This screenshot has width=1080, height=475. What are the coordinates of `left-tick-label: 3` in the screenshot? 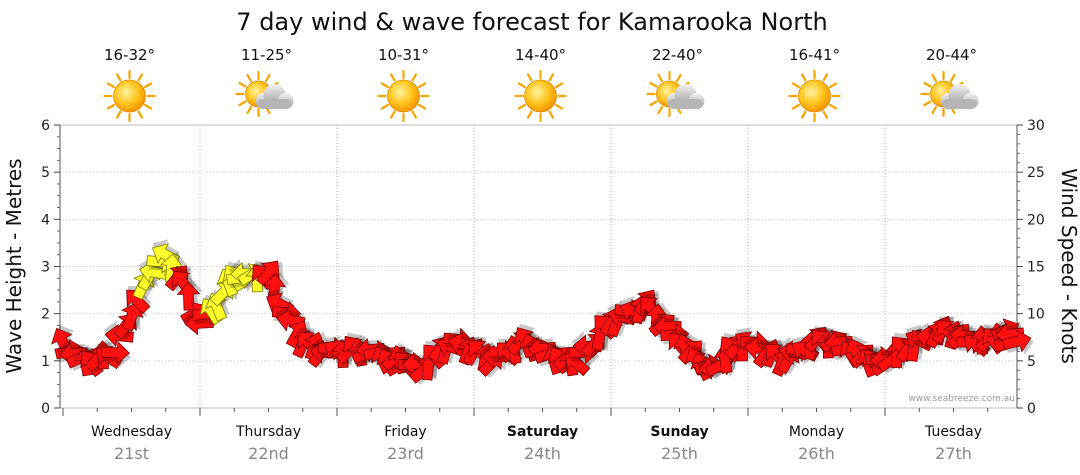 It's located at (45, 268).